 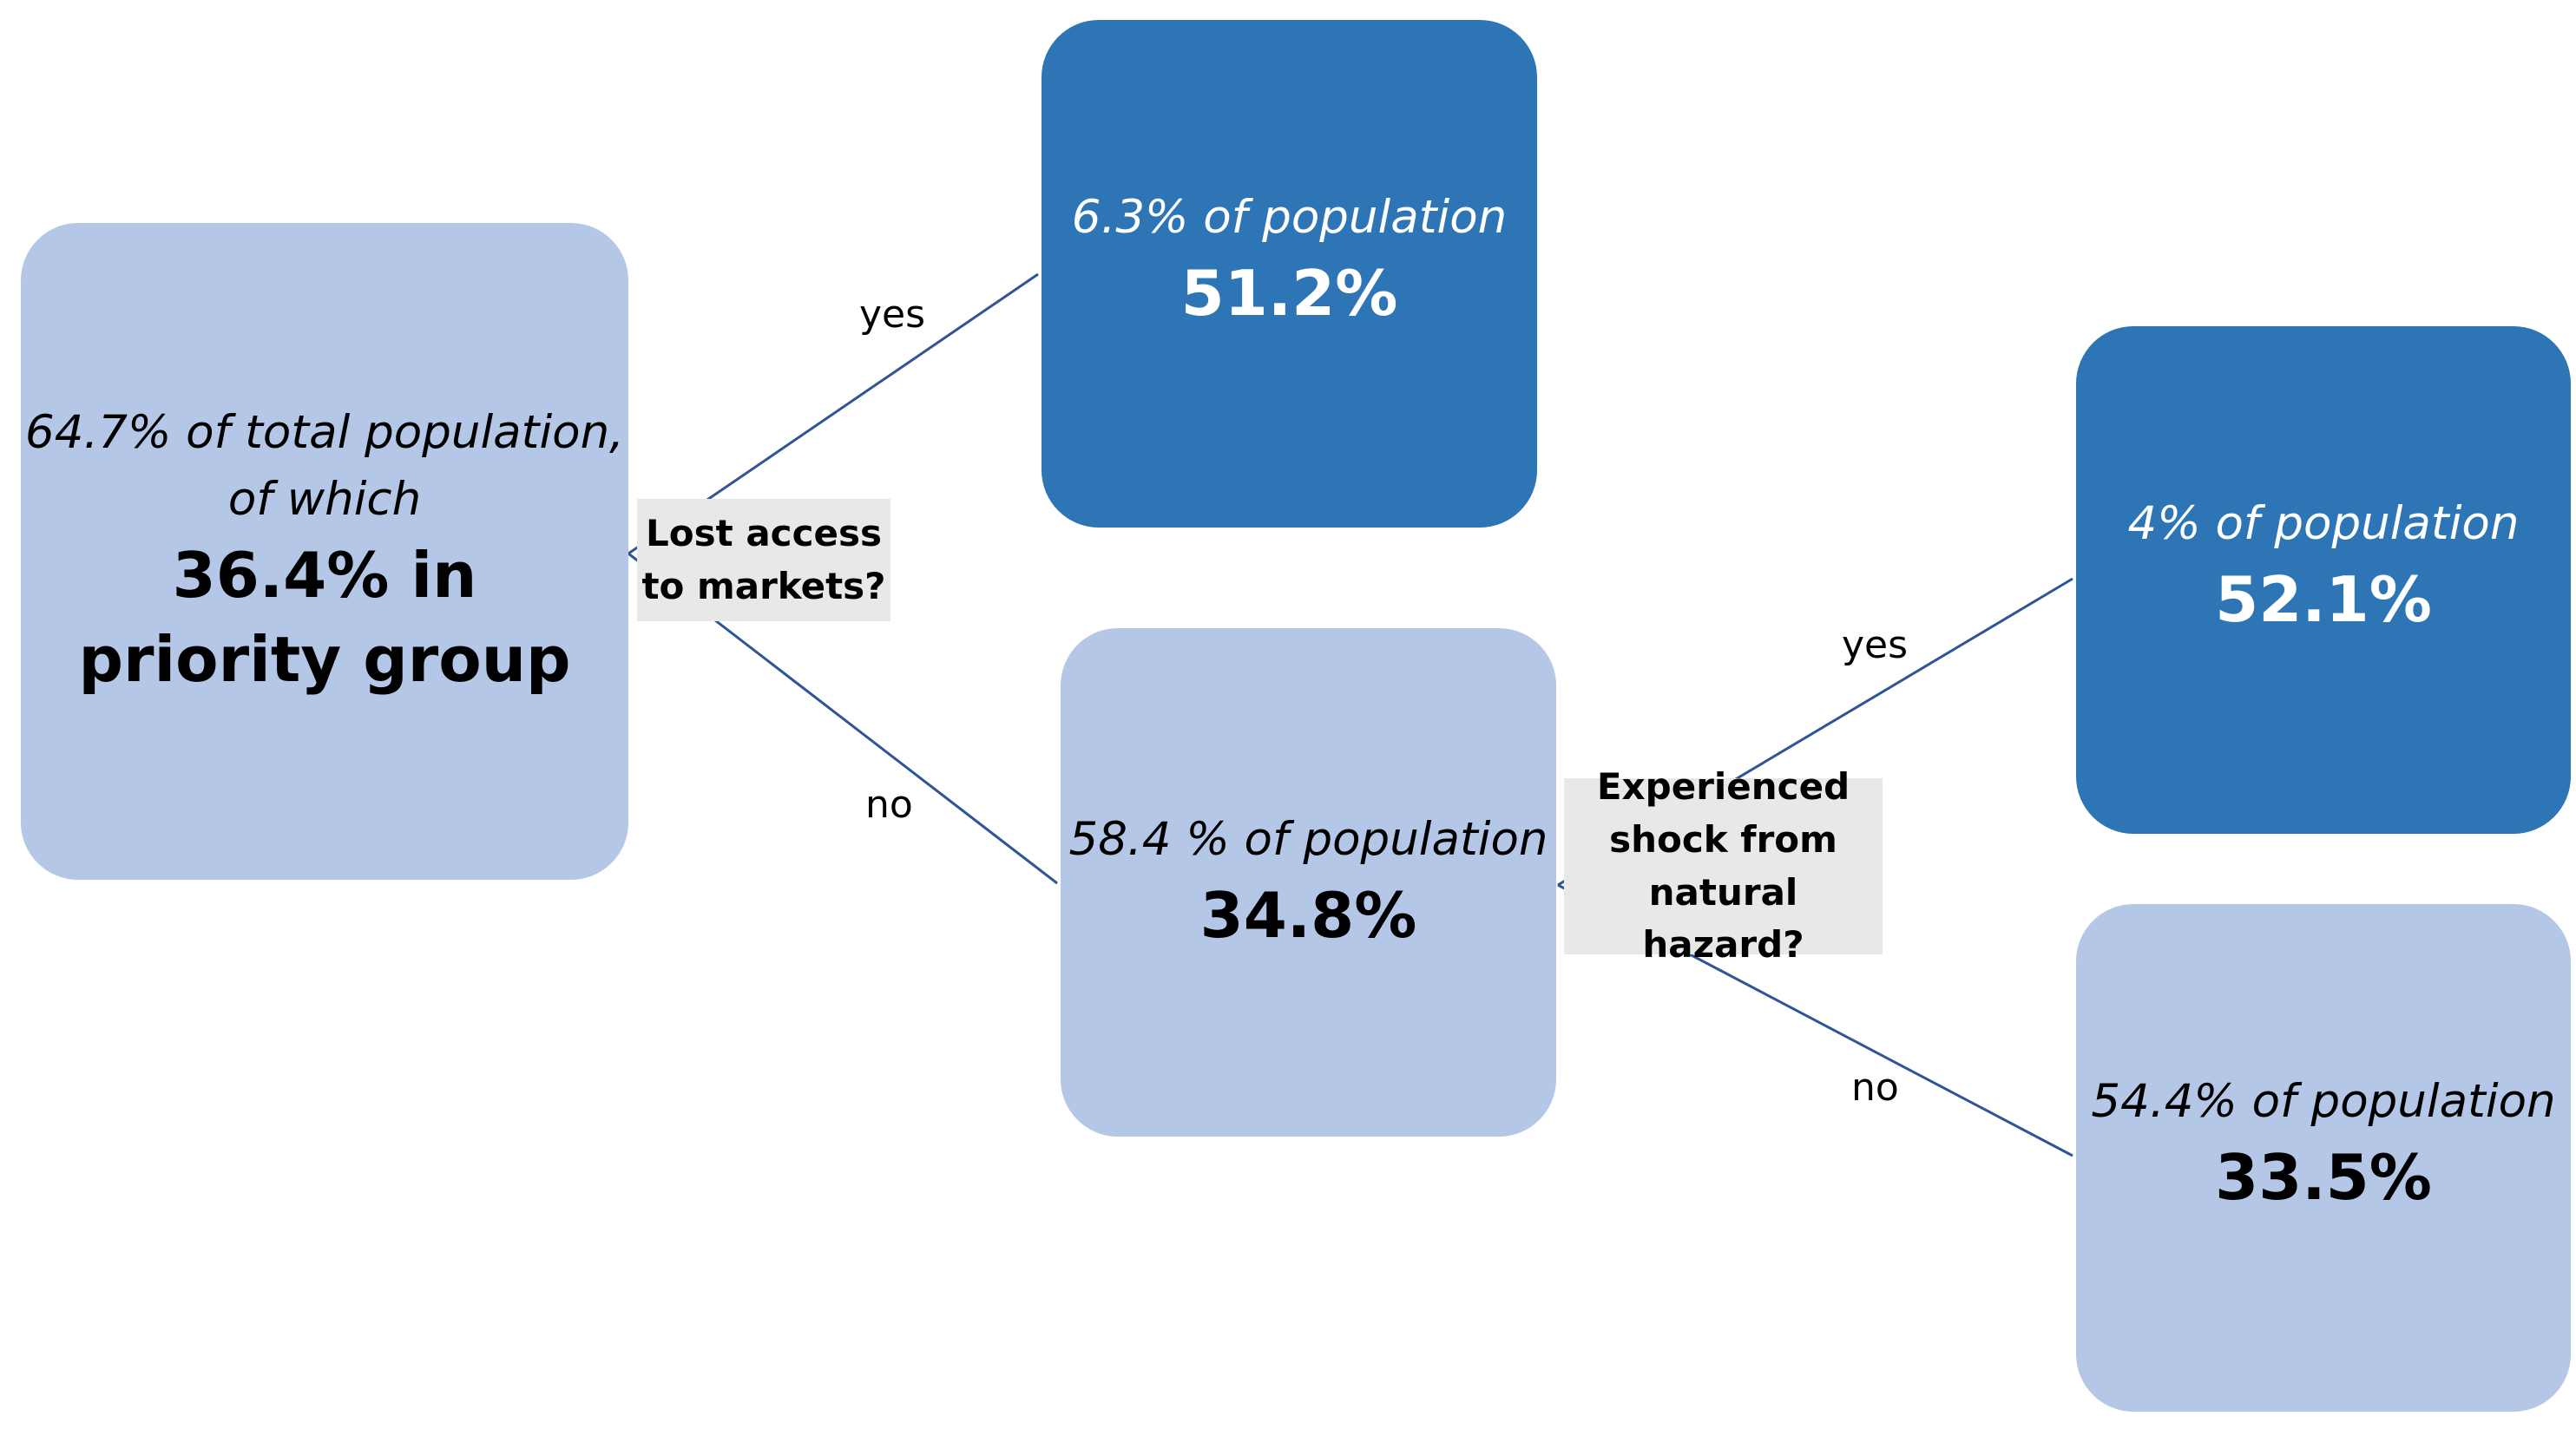 I want to click on markets-no-population: 58.4 % of population, so click(x=1308, y=839).